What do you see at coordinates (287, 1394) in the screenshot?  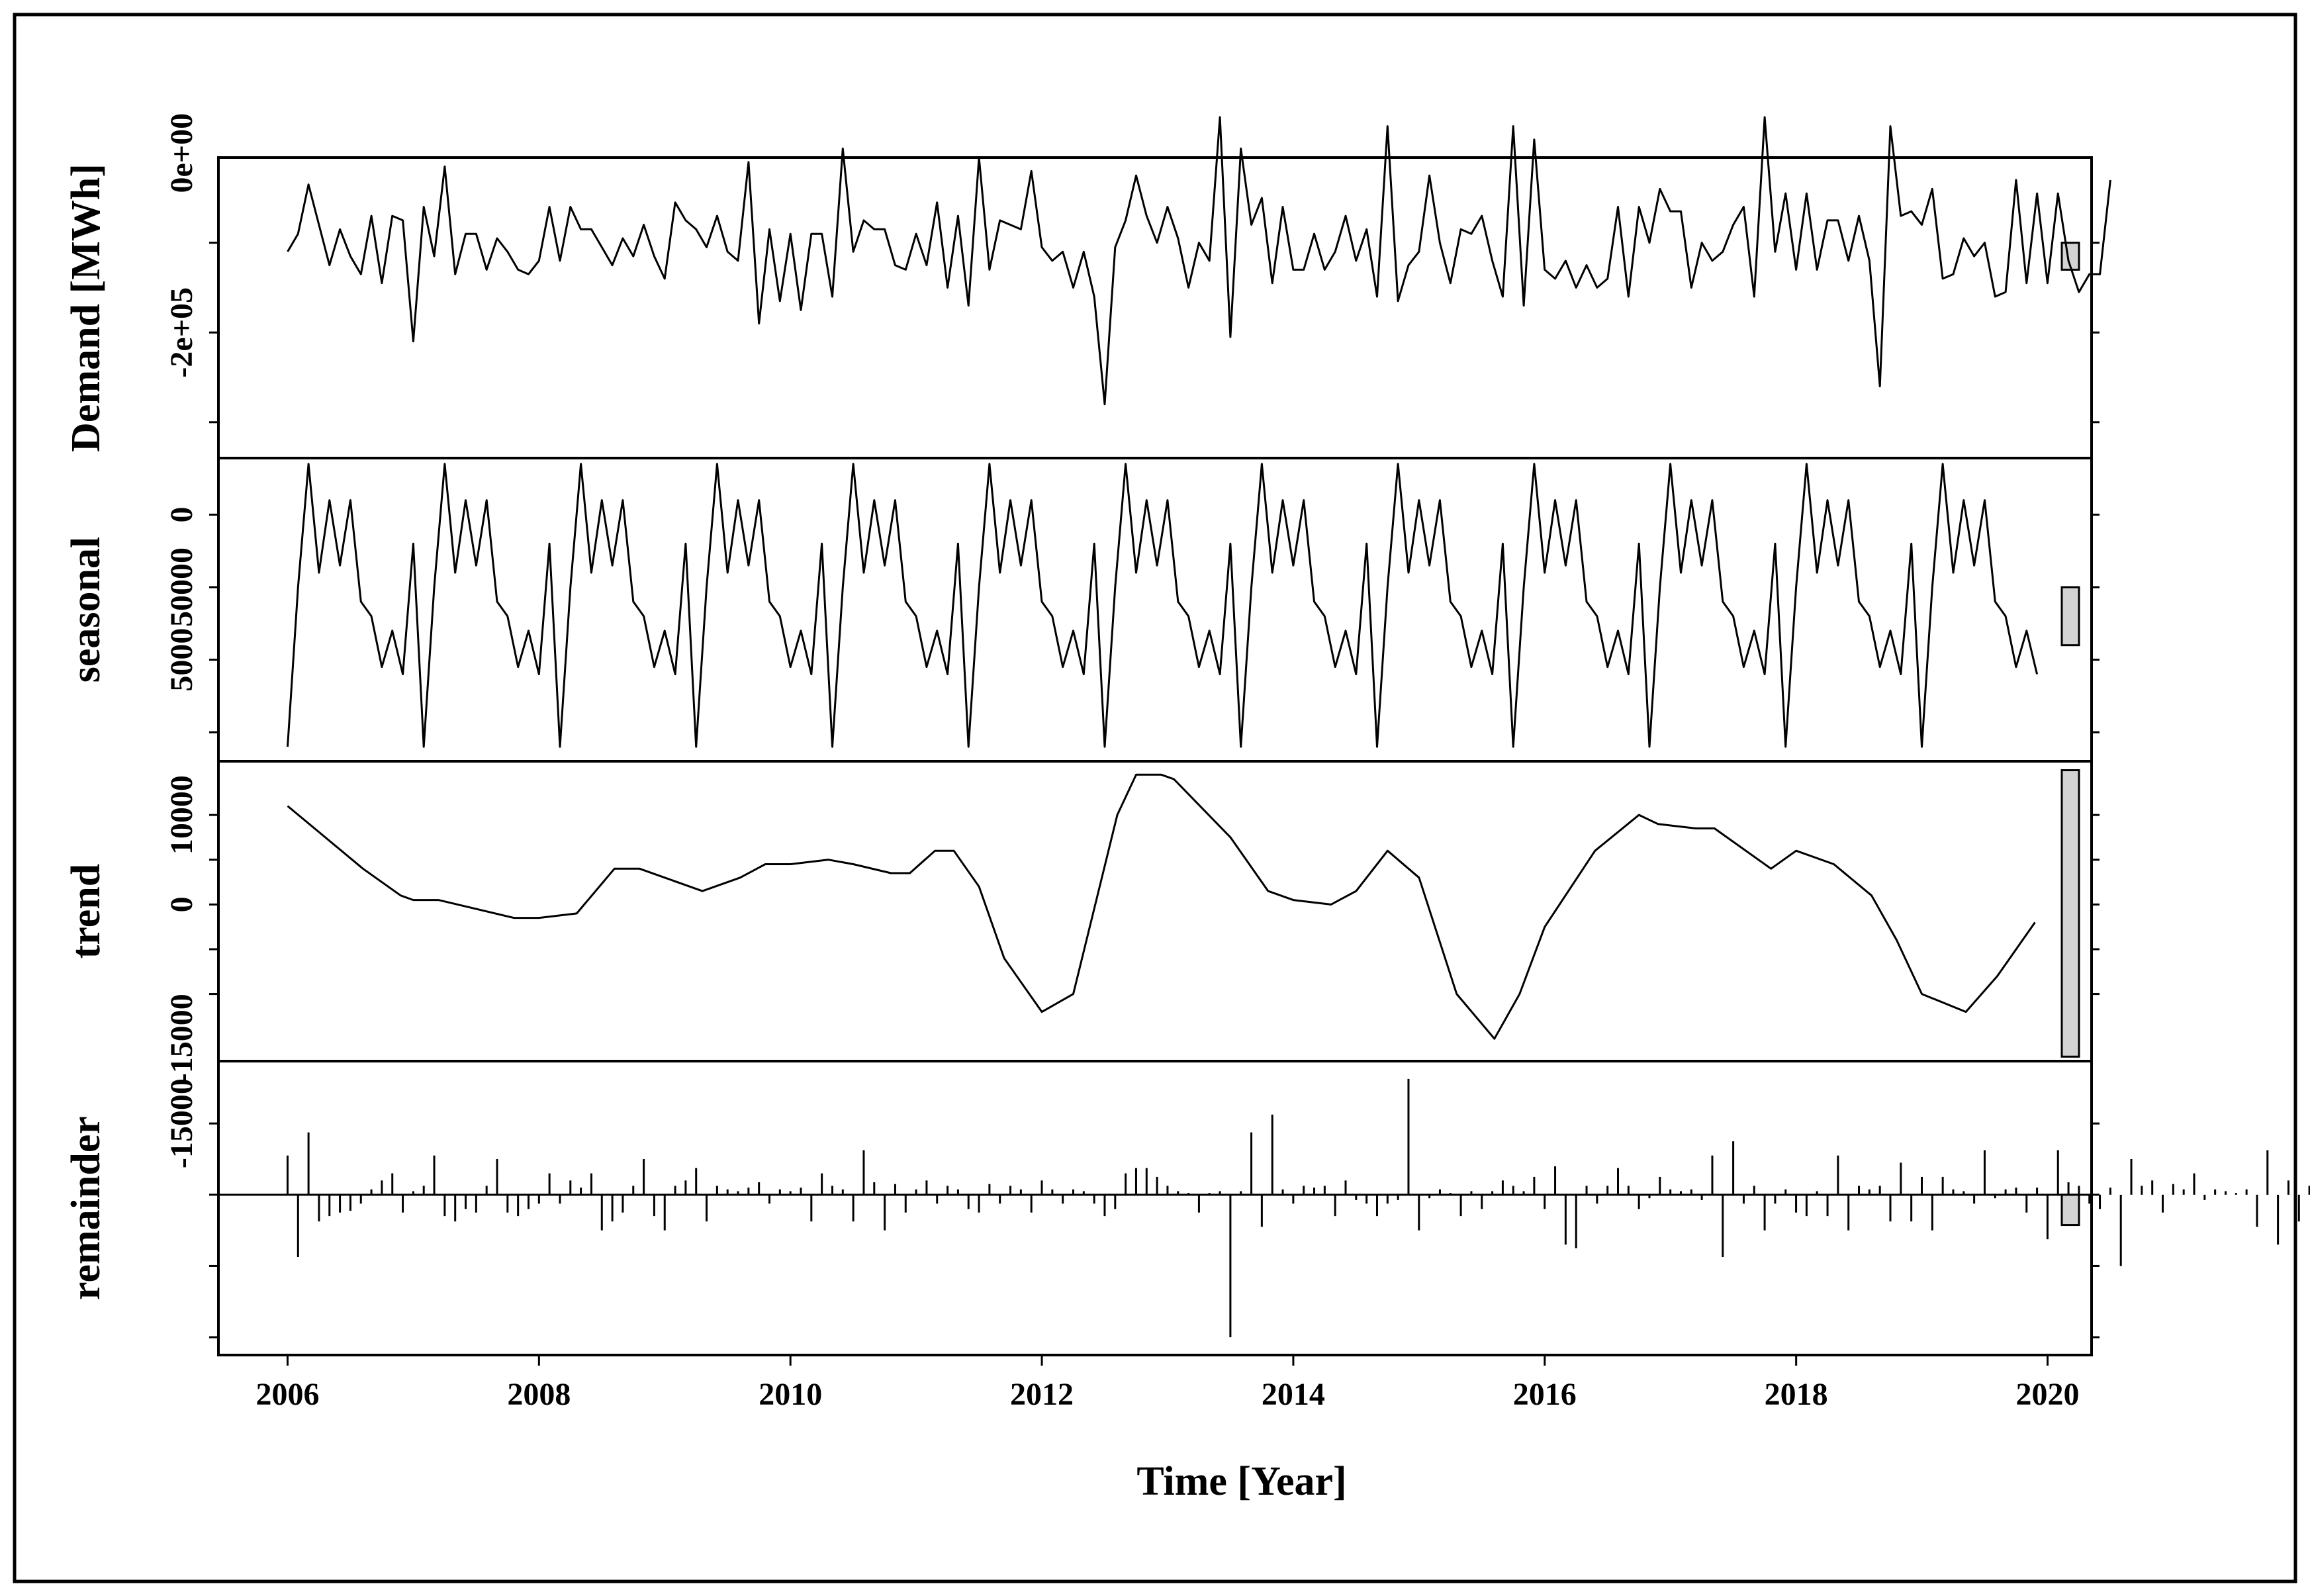 I see `x-tick-label: 2006` at bounding box center [287, 1394].